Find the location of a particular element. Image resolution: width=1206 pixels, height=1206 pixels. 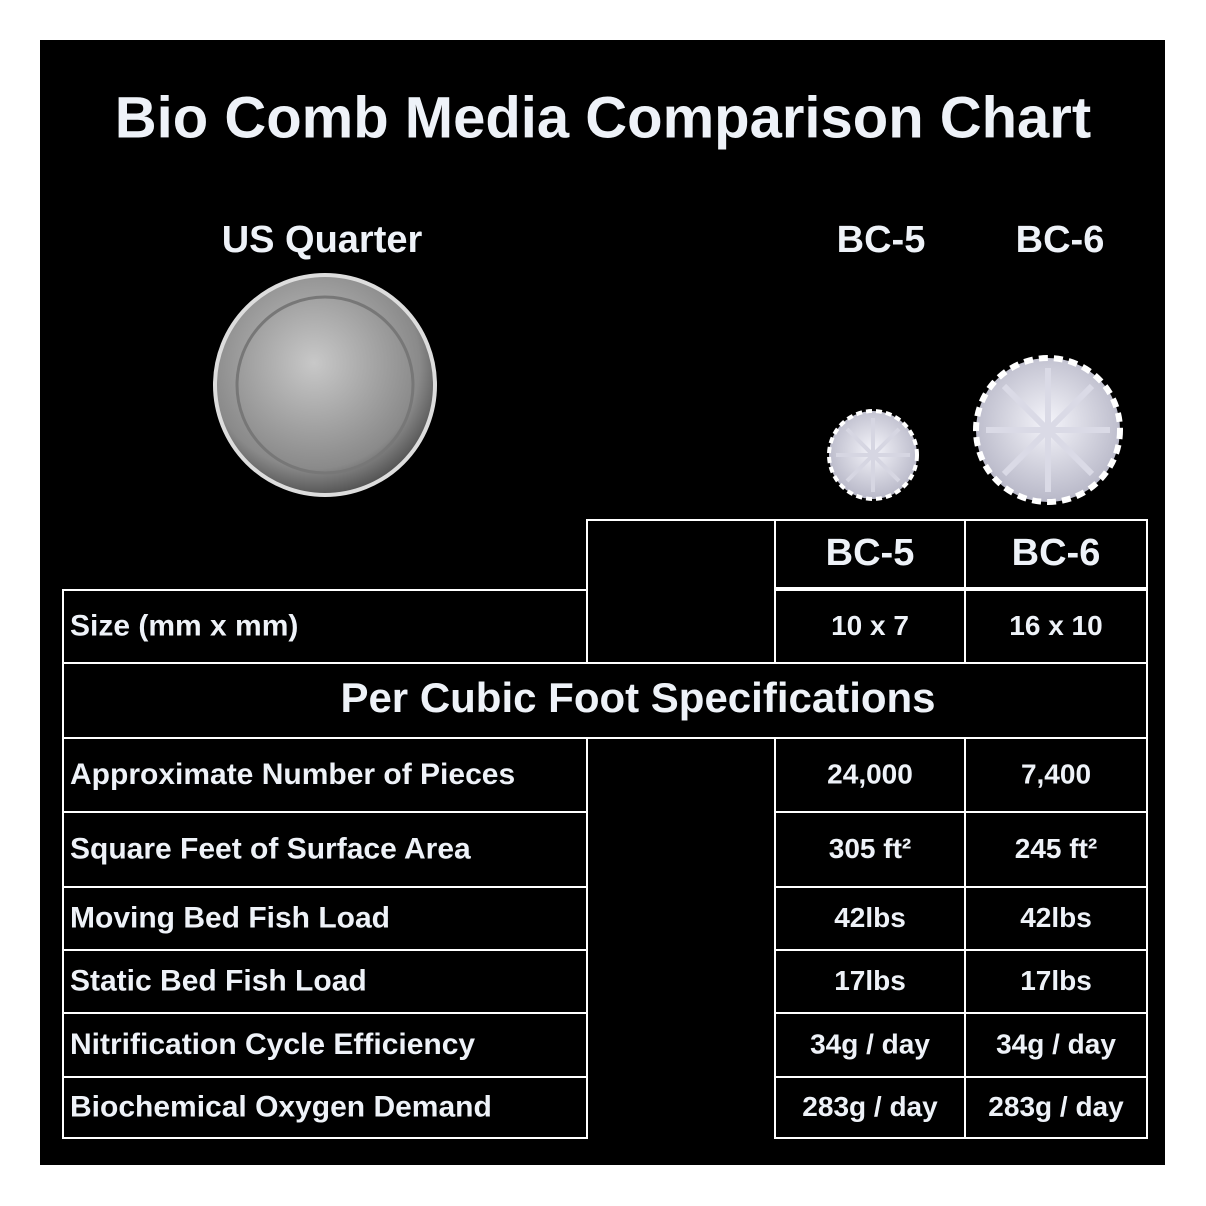

row-value: 245 ft² is located at coordinates (1056, 848).